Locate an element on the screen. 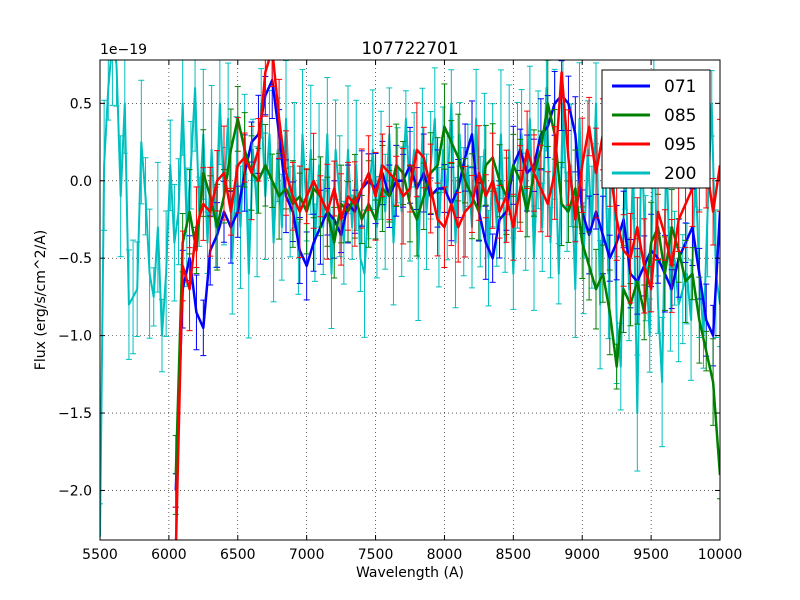  y-tick-label: −2.0 is located at coordinates (75, 491).